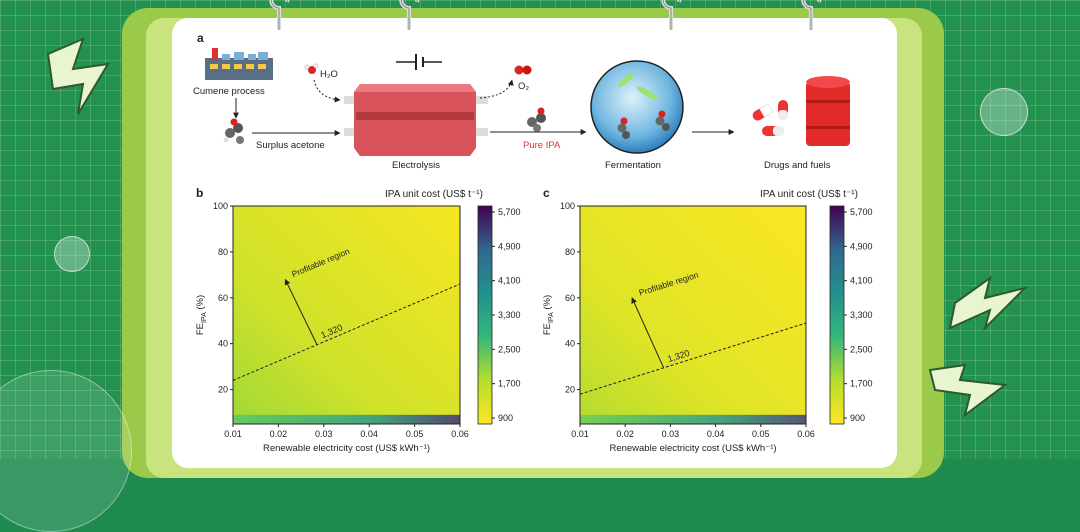  Describe the element at coordinates (546, 193) in the screenshot. I see `panel-letter: c` at that location.